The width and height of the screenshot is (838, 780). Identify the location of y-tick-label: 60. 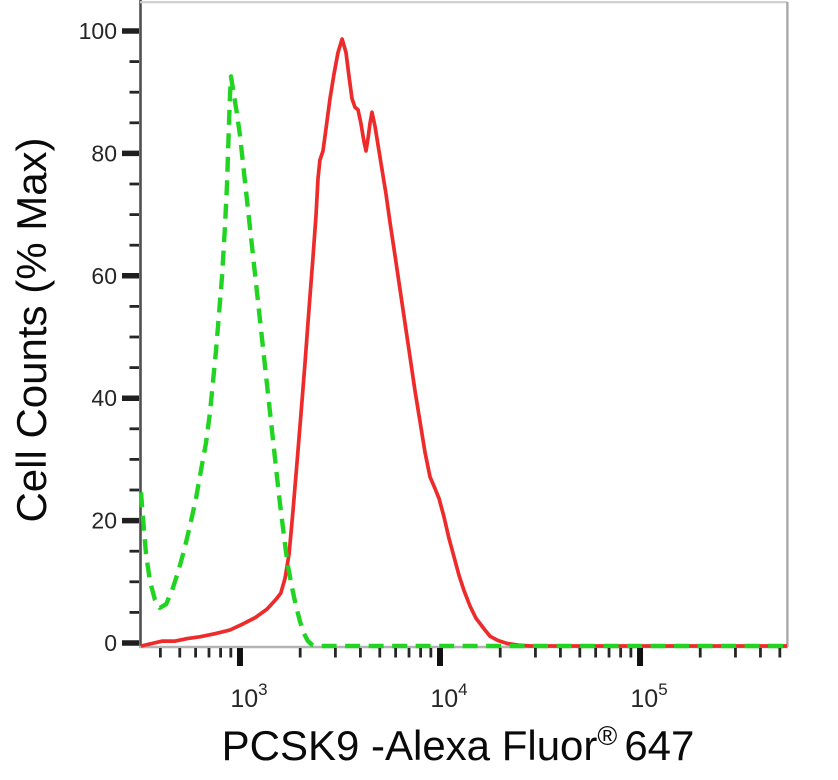
(104, 276).